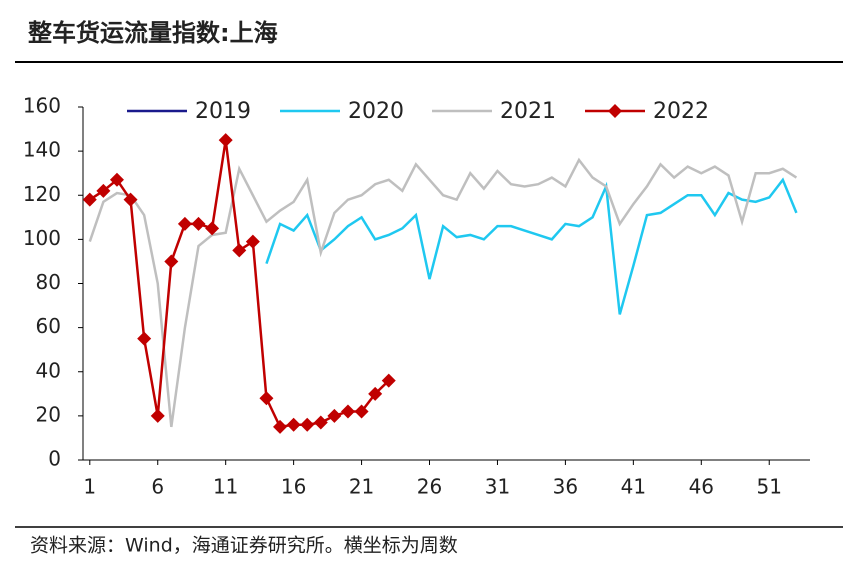  Describe the element at coordinates (48, 326) in the screenshot. I see `y-tick-label: 60` at that location.